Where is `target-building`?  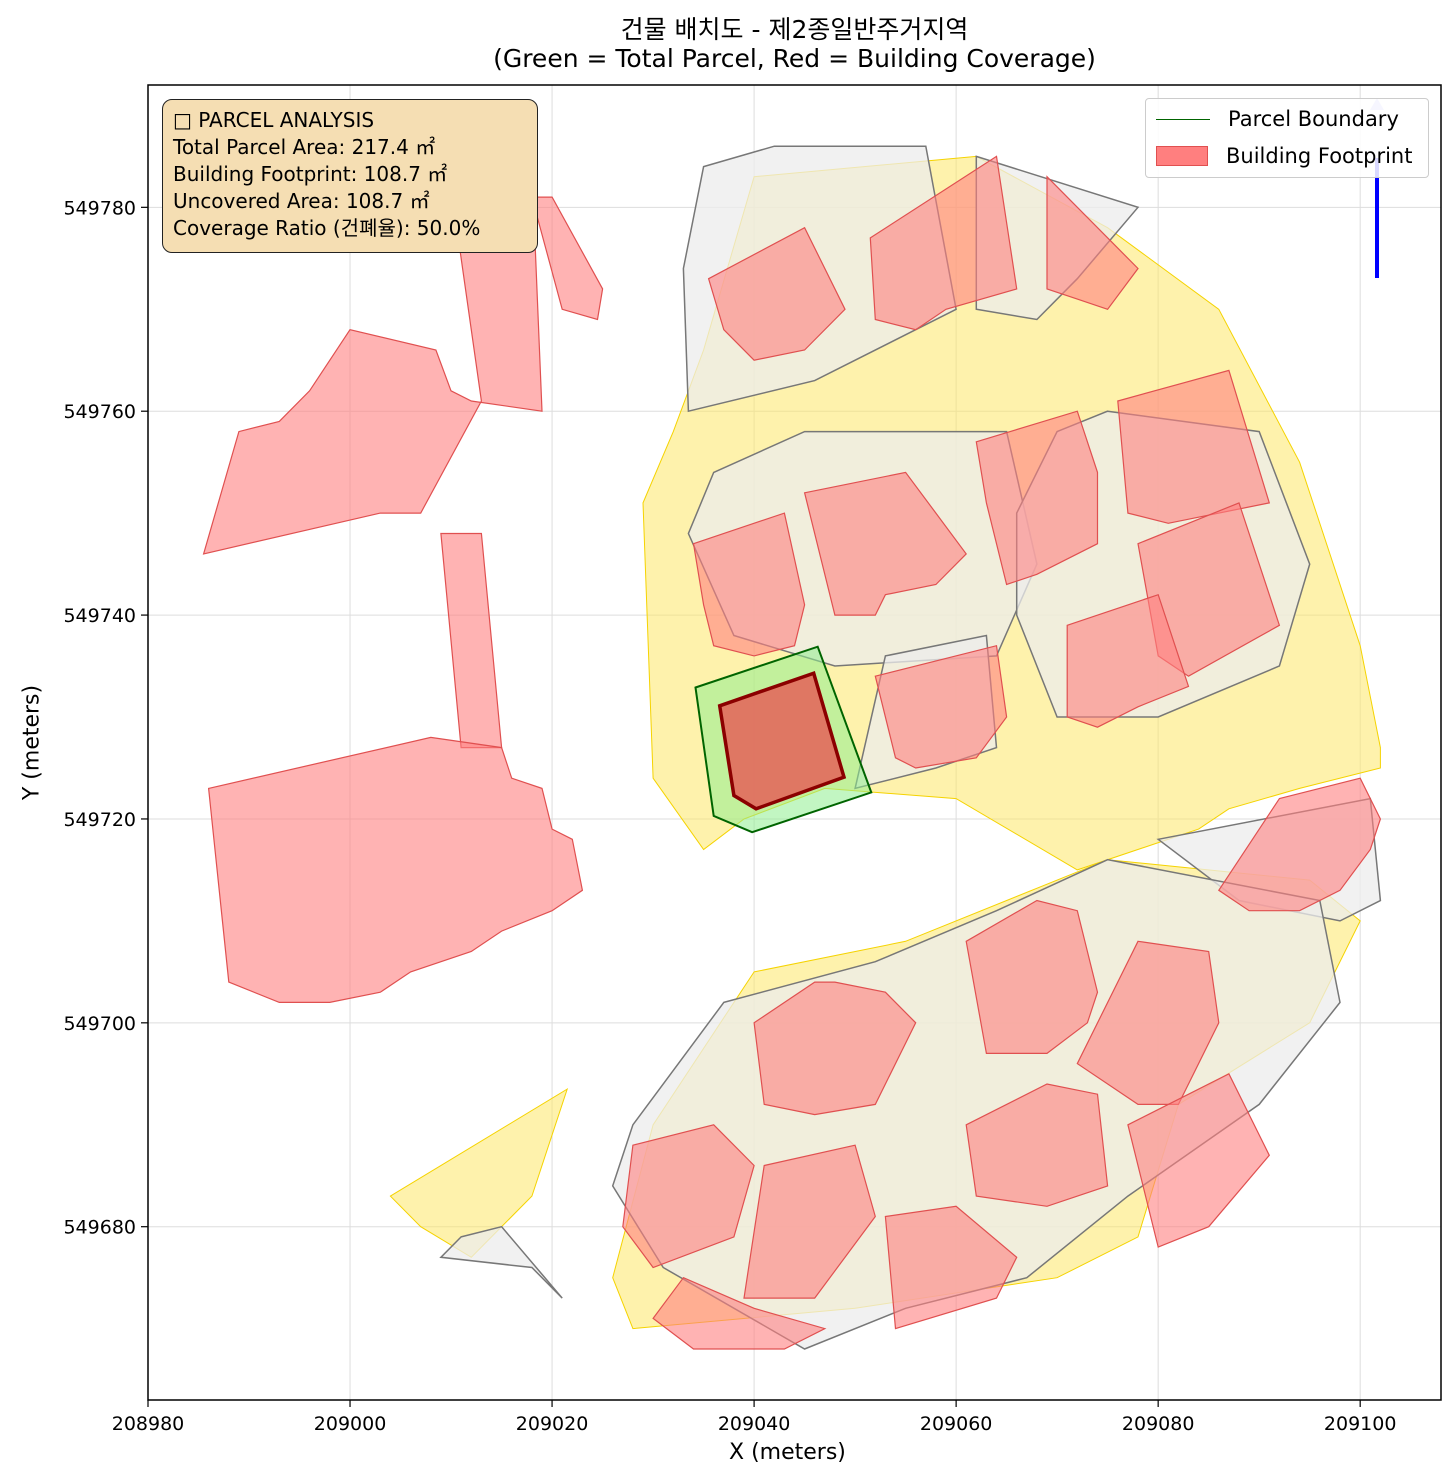
target-building is located at coordinates (782, 740).